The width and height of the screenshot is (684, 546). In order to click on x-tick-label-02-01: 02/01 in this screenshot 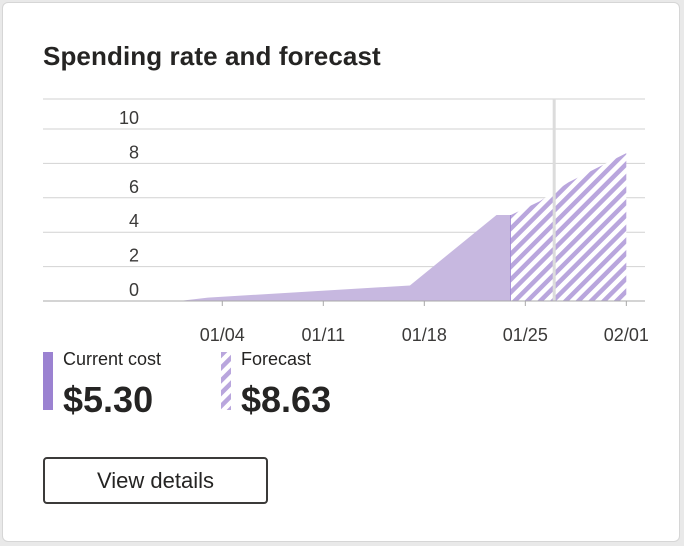, I will do `click(626, 335)`.